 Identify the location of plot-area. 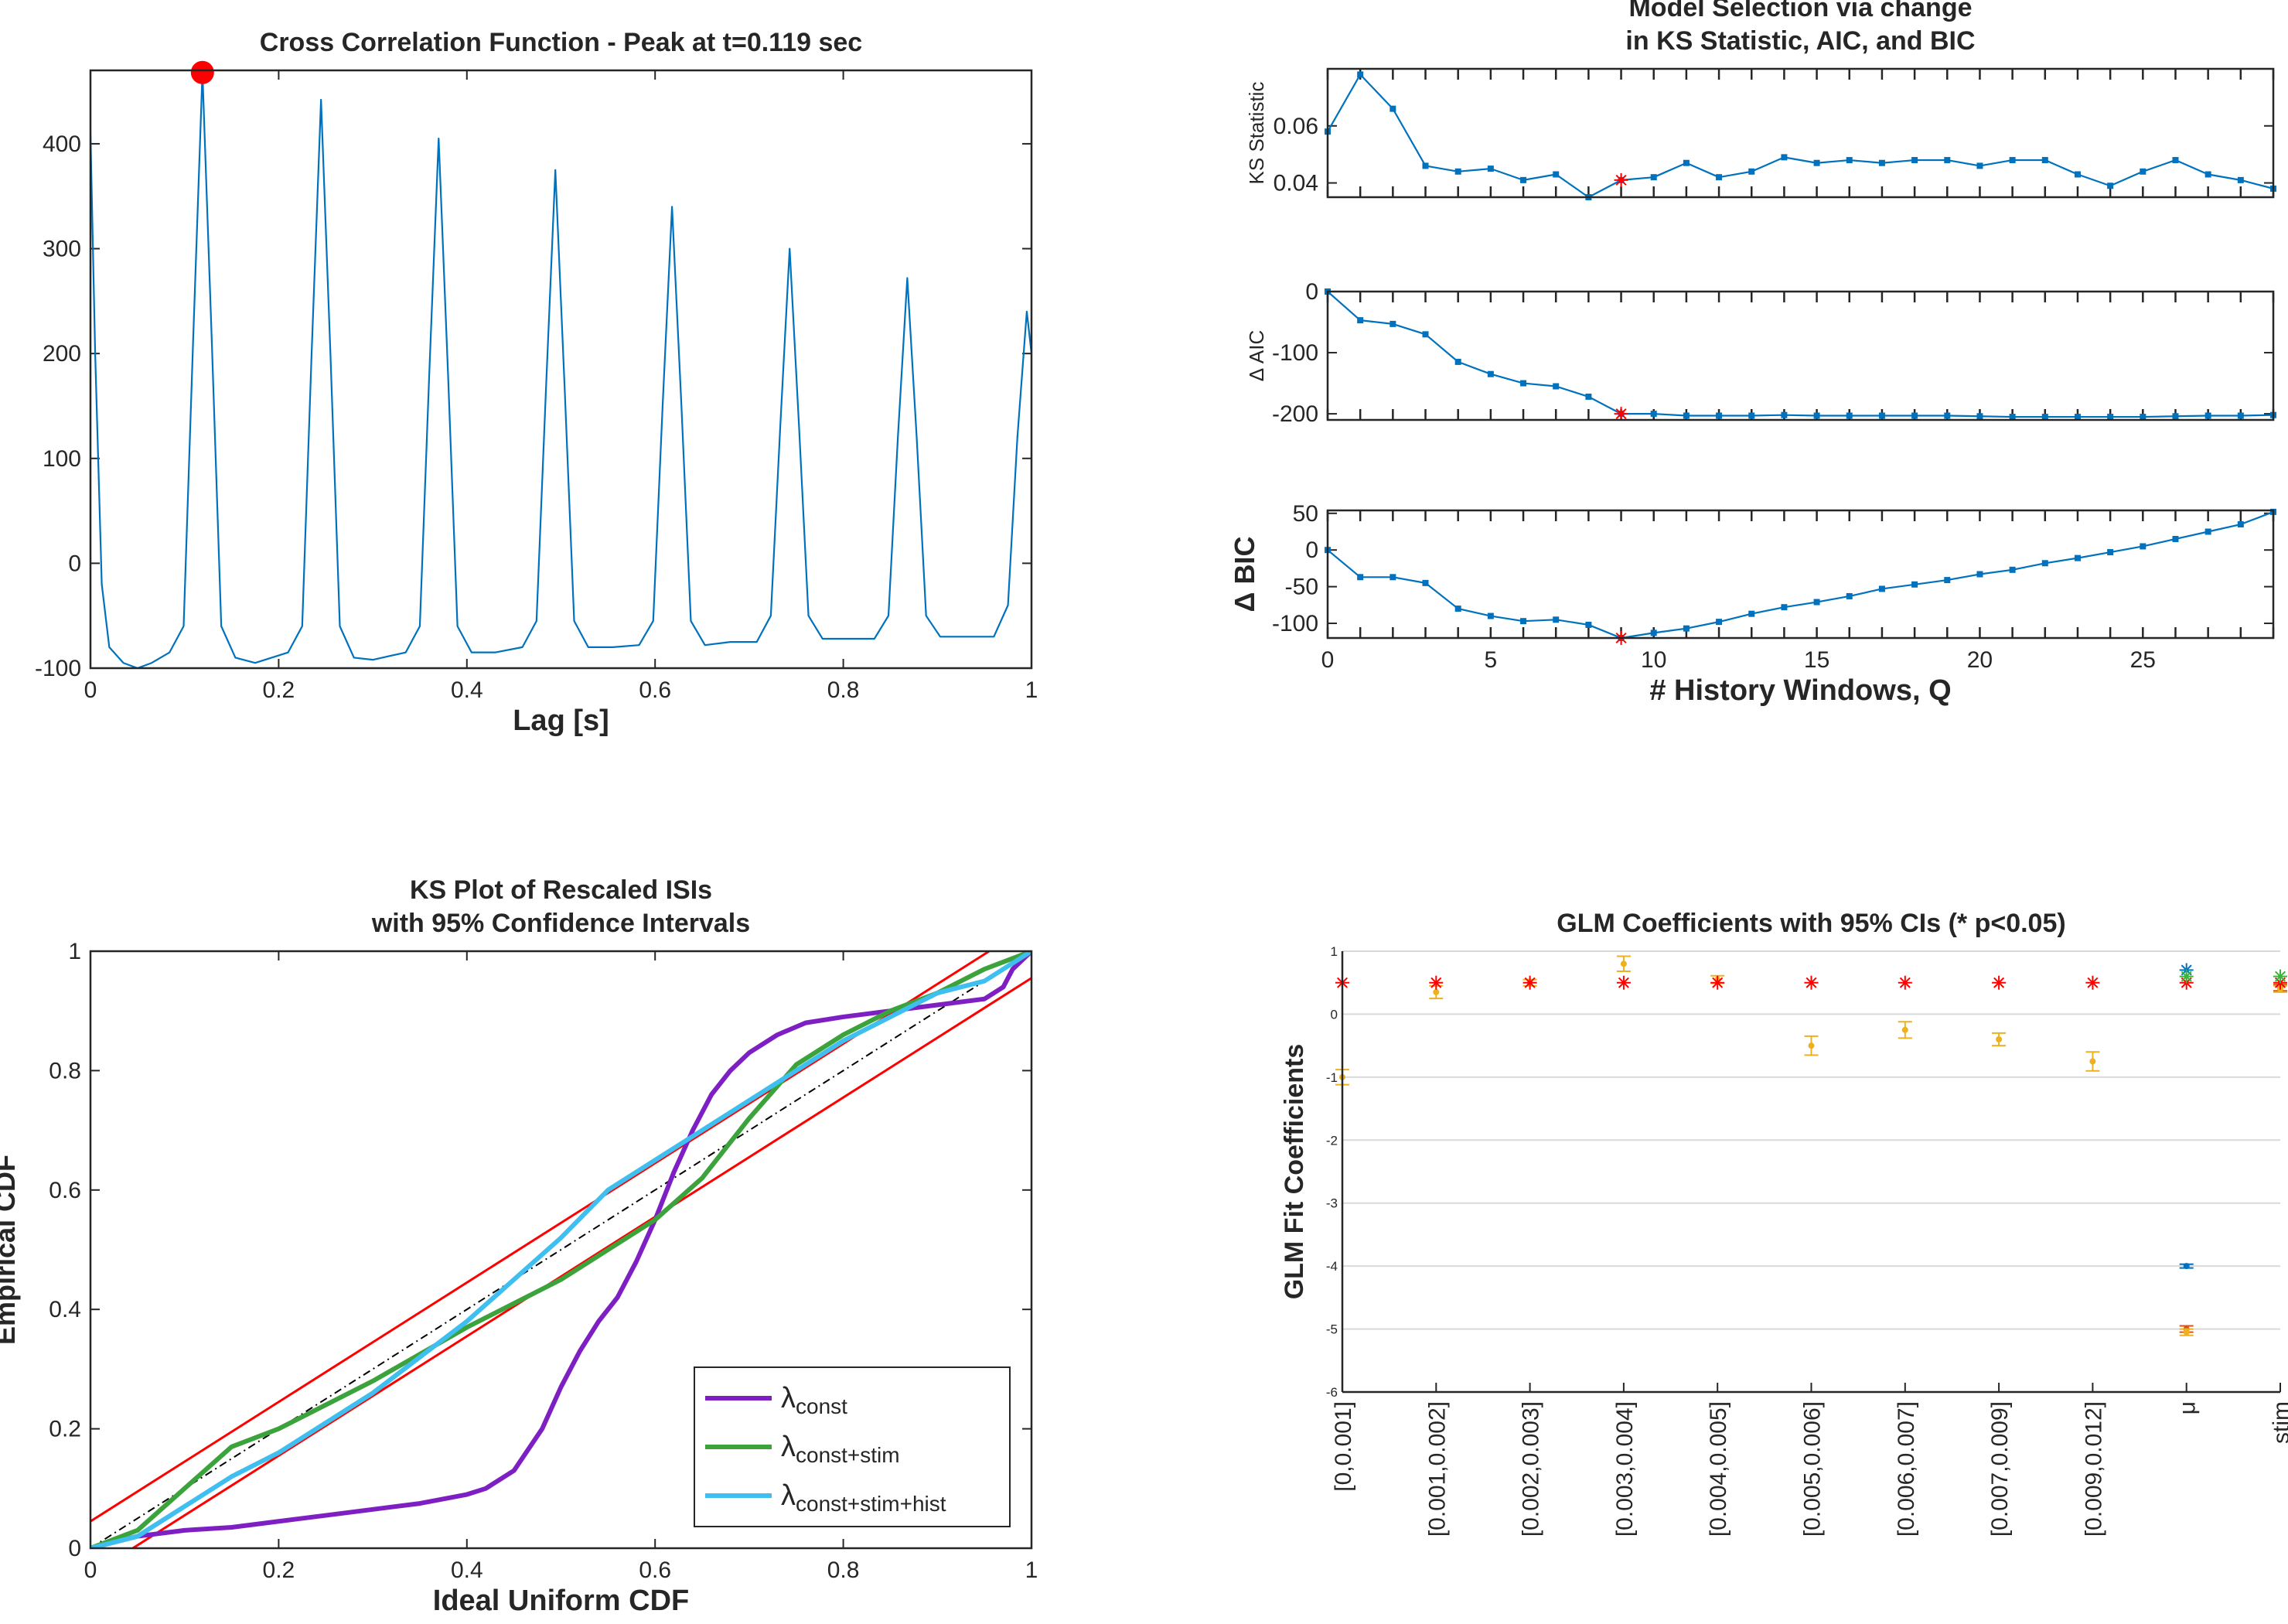
(1800, 133).